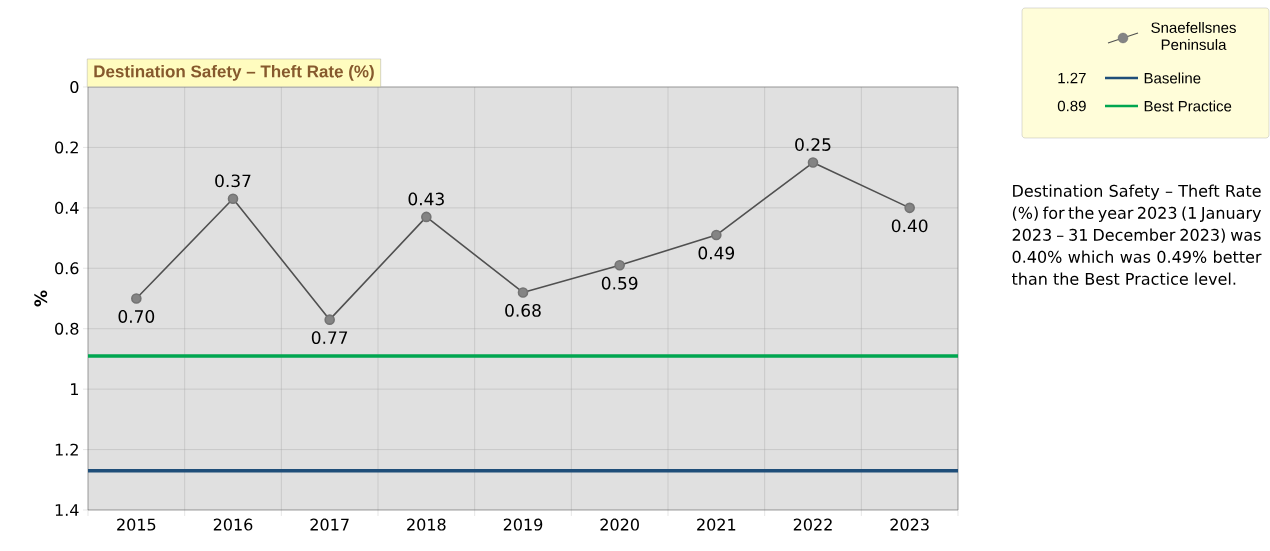 The height and width of the screenshot is (551, 1270). Describe the element at coordinates (1193, 35) in the screenshot. I see `legend-label: Snaefellsnes Peninsula` at that location.